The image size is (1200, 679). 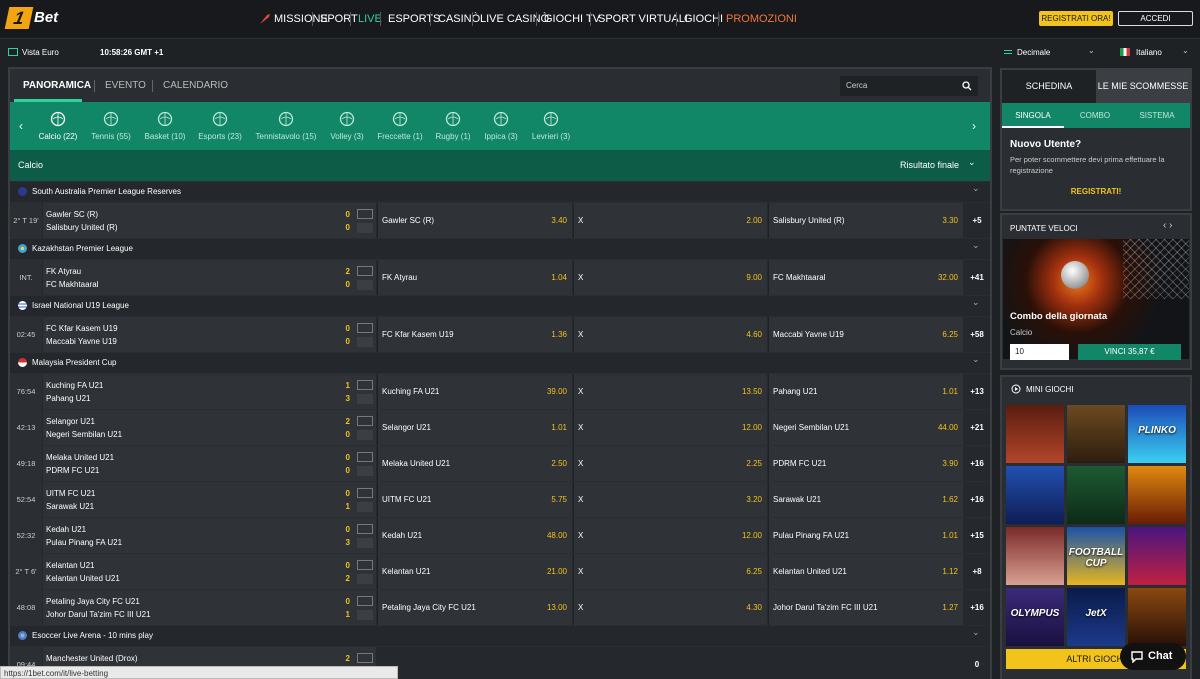 I want to click on league-name: Malaysia President Cup, so click(x=74, y=362).